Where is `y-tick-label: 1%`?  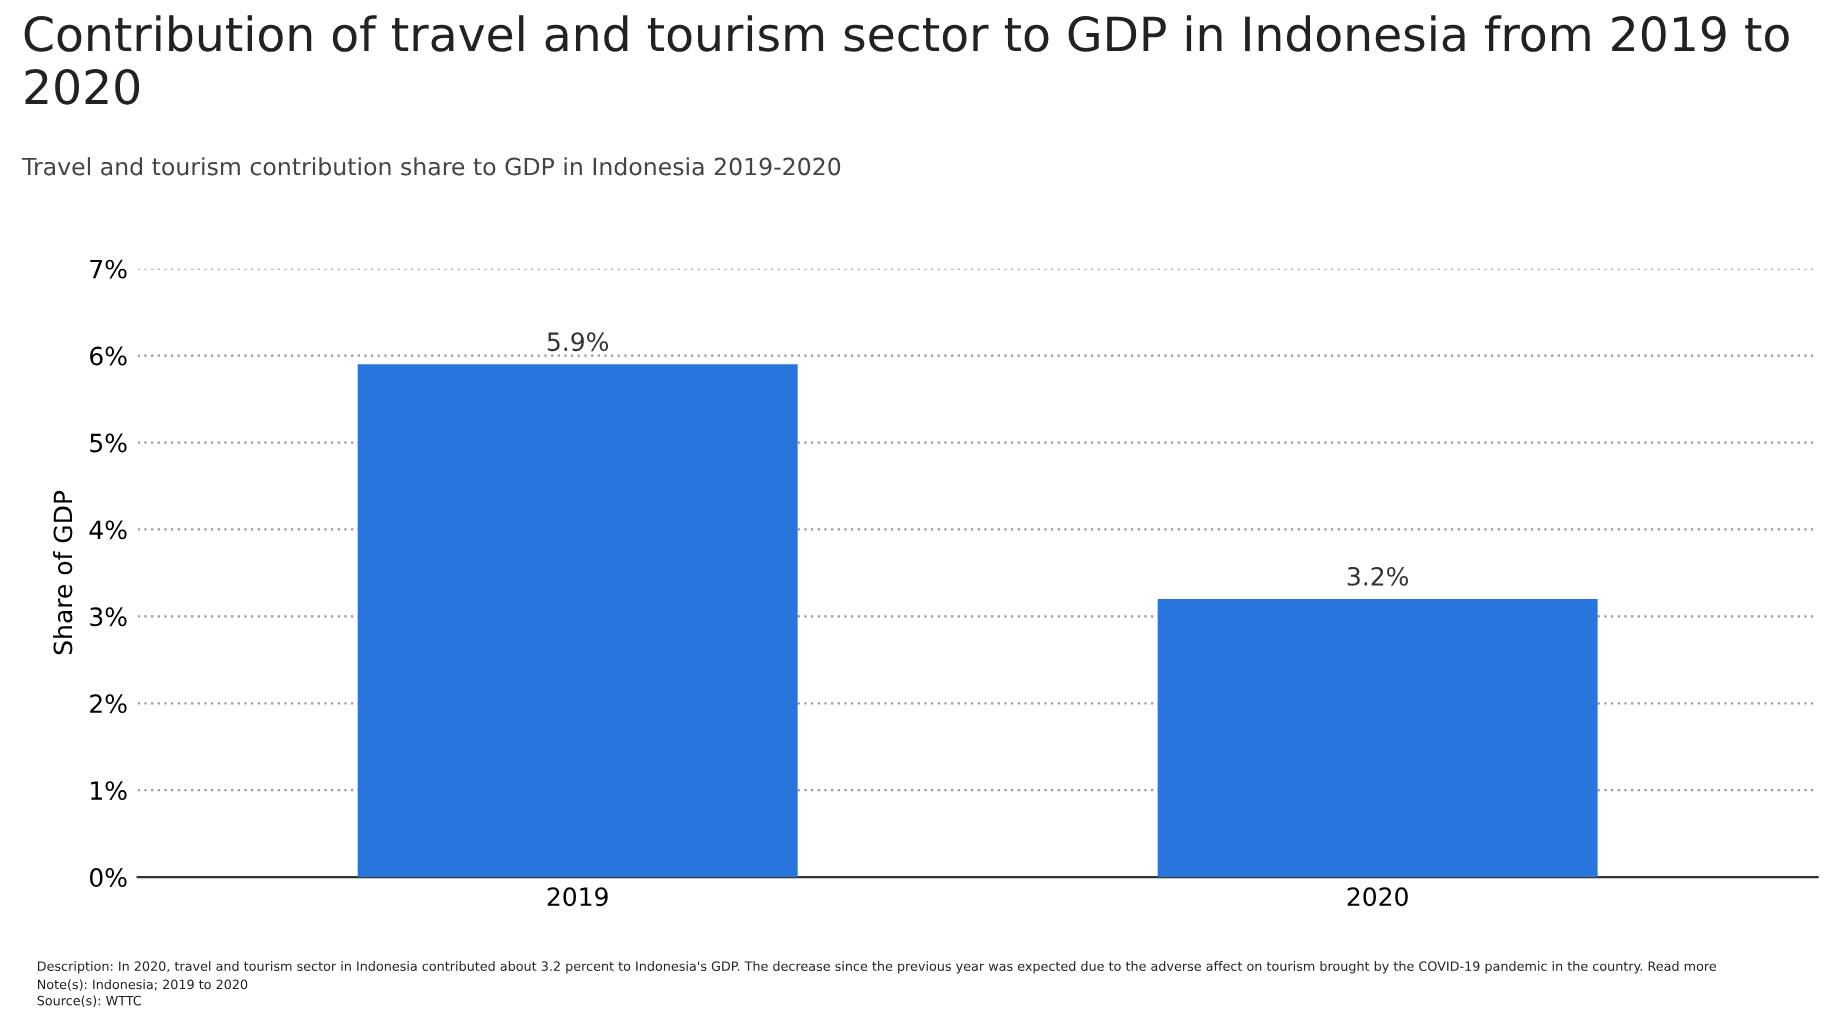
y-tick-label: 1% is located at coordinates (109, 791).